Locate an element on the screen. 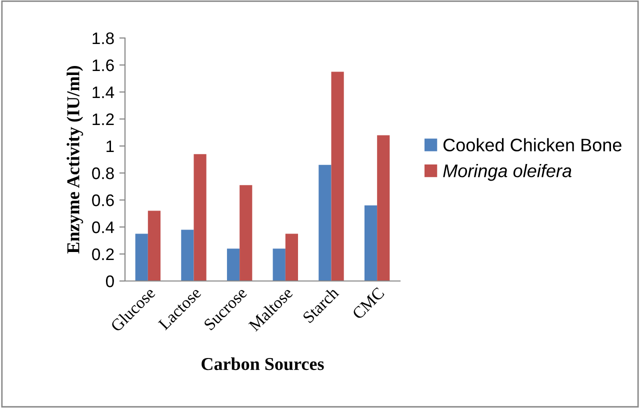 The height and width of the screenshot is (408, 640). y-tick-label: 1.4 is located at coordinates (103, 92).